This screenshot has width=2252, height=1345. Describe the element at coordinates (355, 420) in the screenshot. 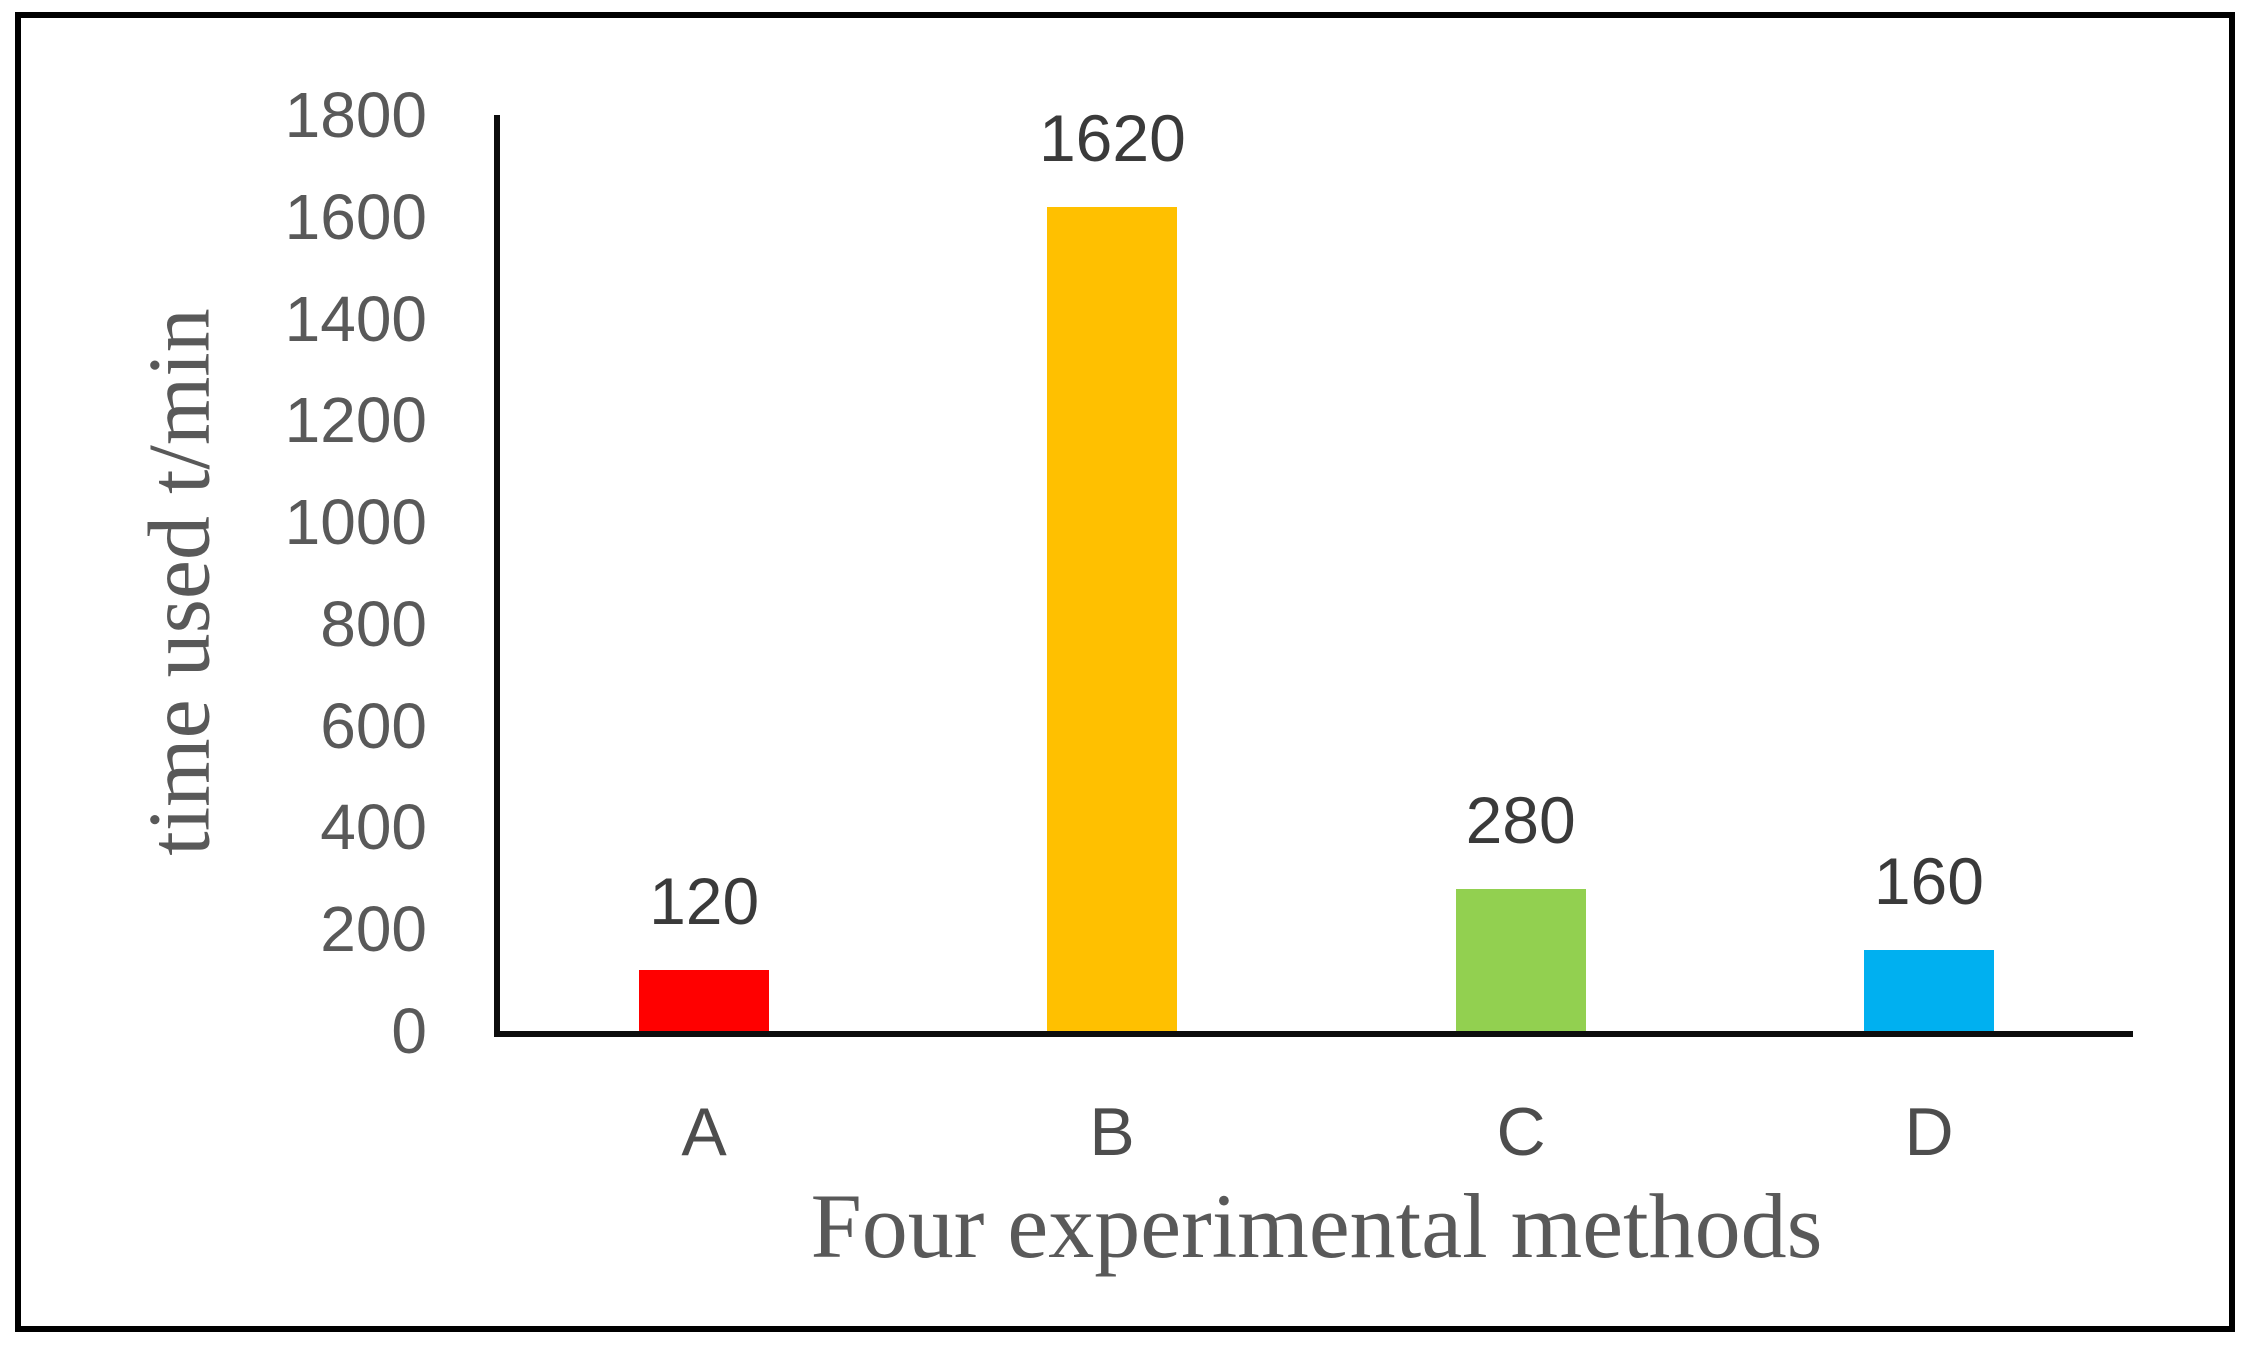

I see `y-tick-1200: 1200` at that location.